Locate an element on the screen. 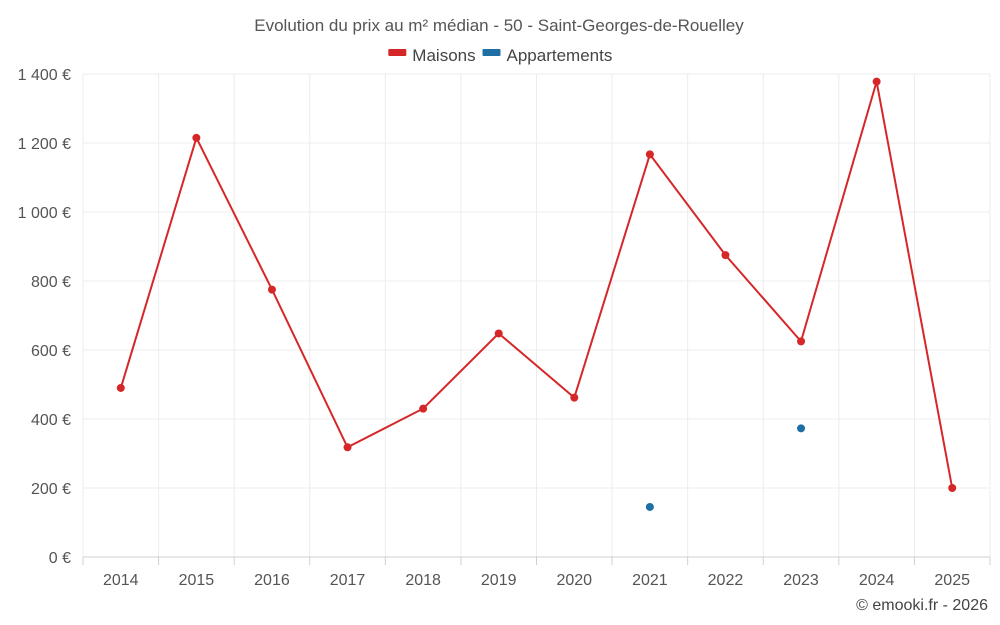  y-tick-label: 0 € is located at coordinates (60, 558).